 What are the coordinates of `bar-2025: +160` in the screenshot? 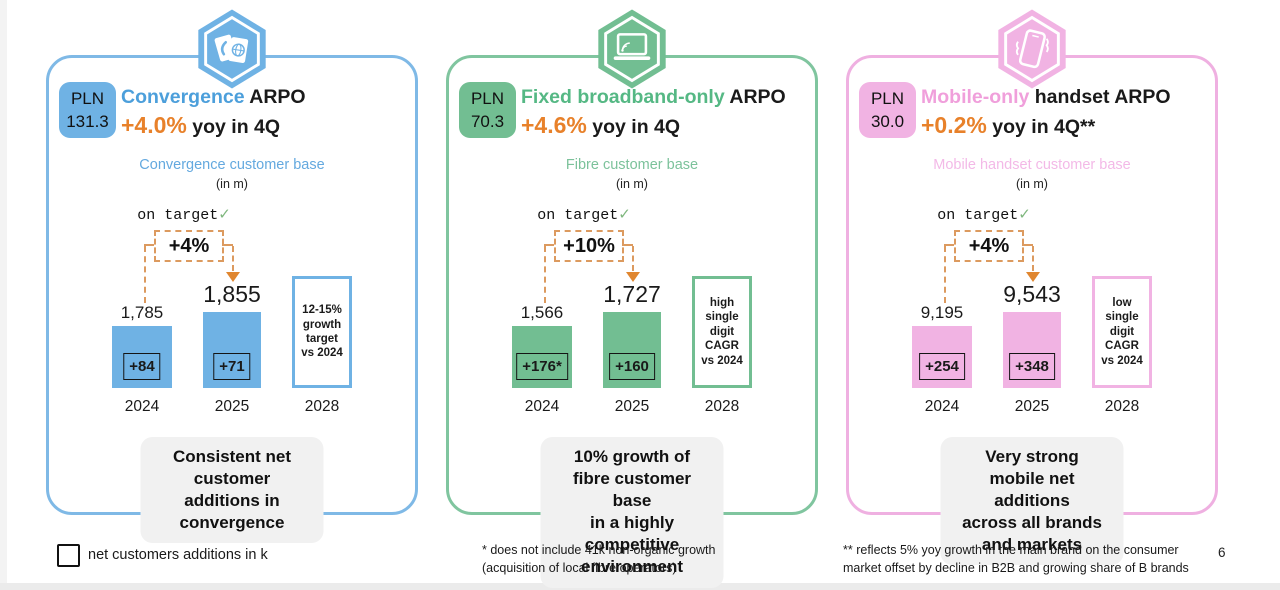 It's located at (632, 350).